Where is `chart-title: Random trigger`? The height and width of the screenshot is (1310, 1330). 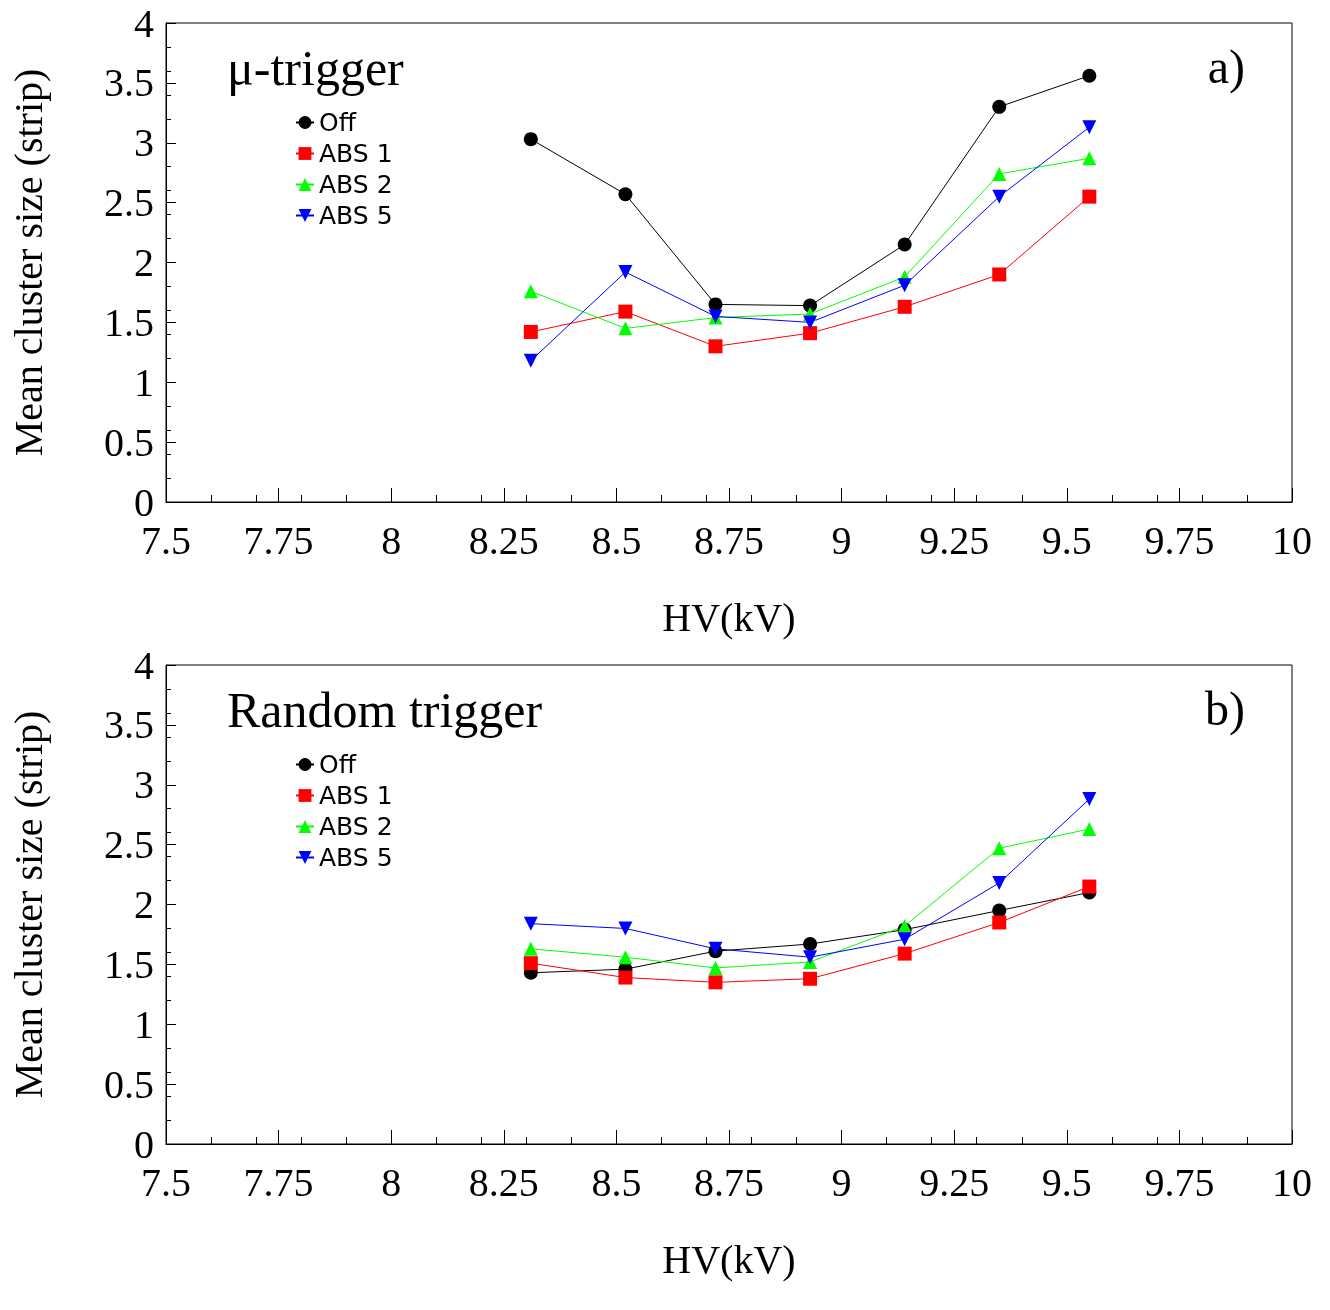
chart-title: Random trigger is located at coordinates (385, 710).